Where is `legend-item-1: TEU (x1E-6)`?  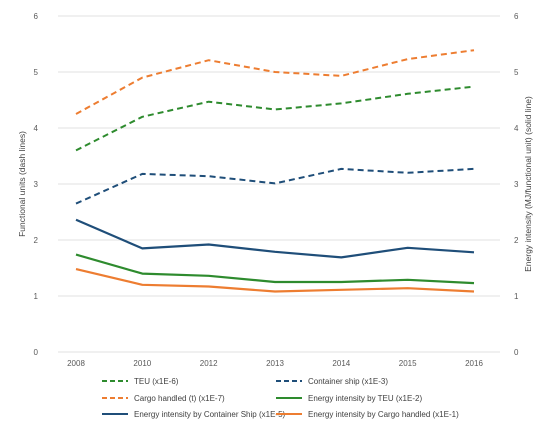
legend-item-1: TEU (x1E-6) is located at coordinates (140, 381).